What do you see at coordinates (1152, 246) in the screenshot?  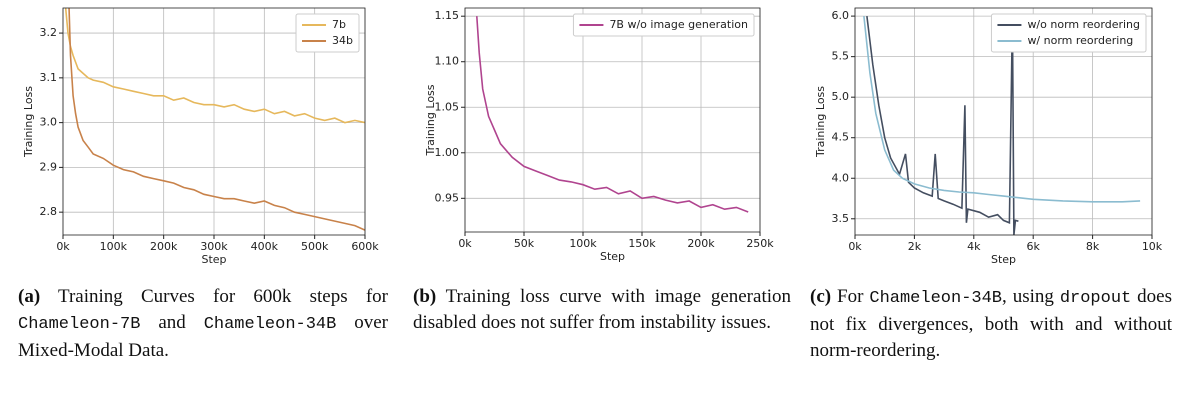 I see `x-tick-label: 10k` at bounding box center [1152, 246].